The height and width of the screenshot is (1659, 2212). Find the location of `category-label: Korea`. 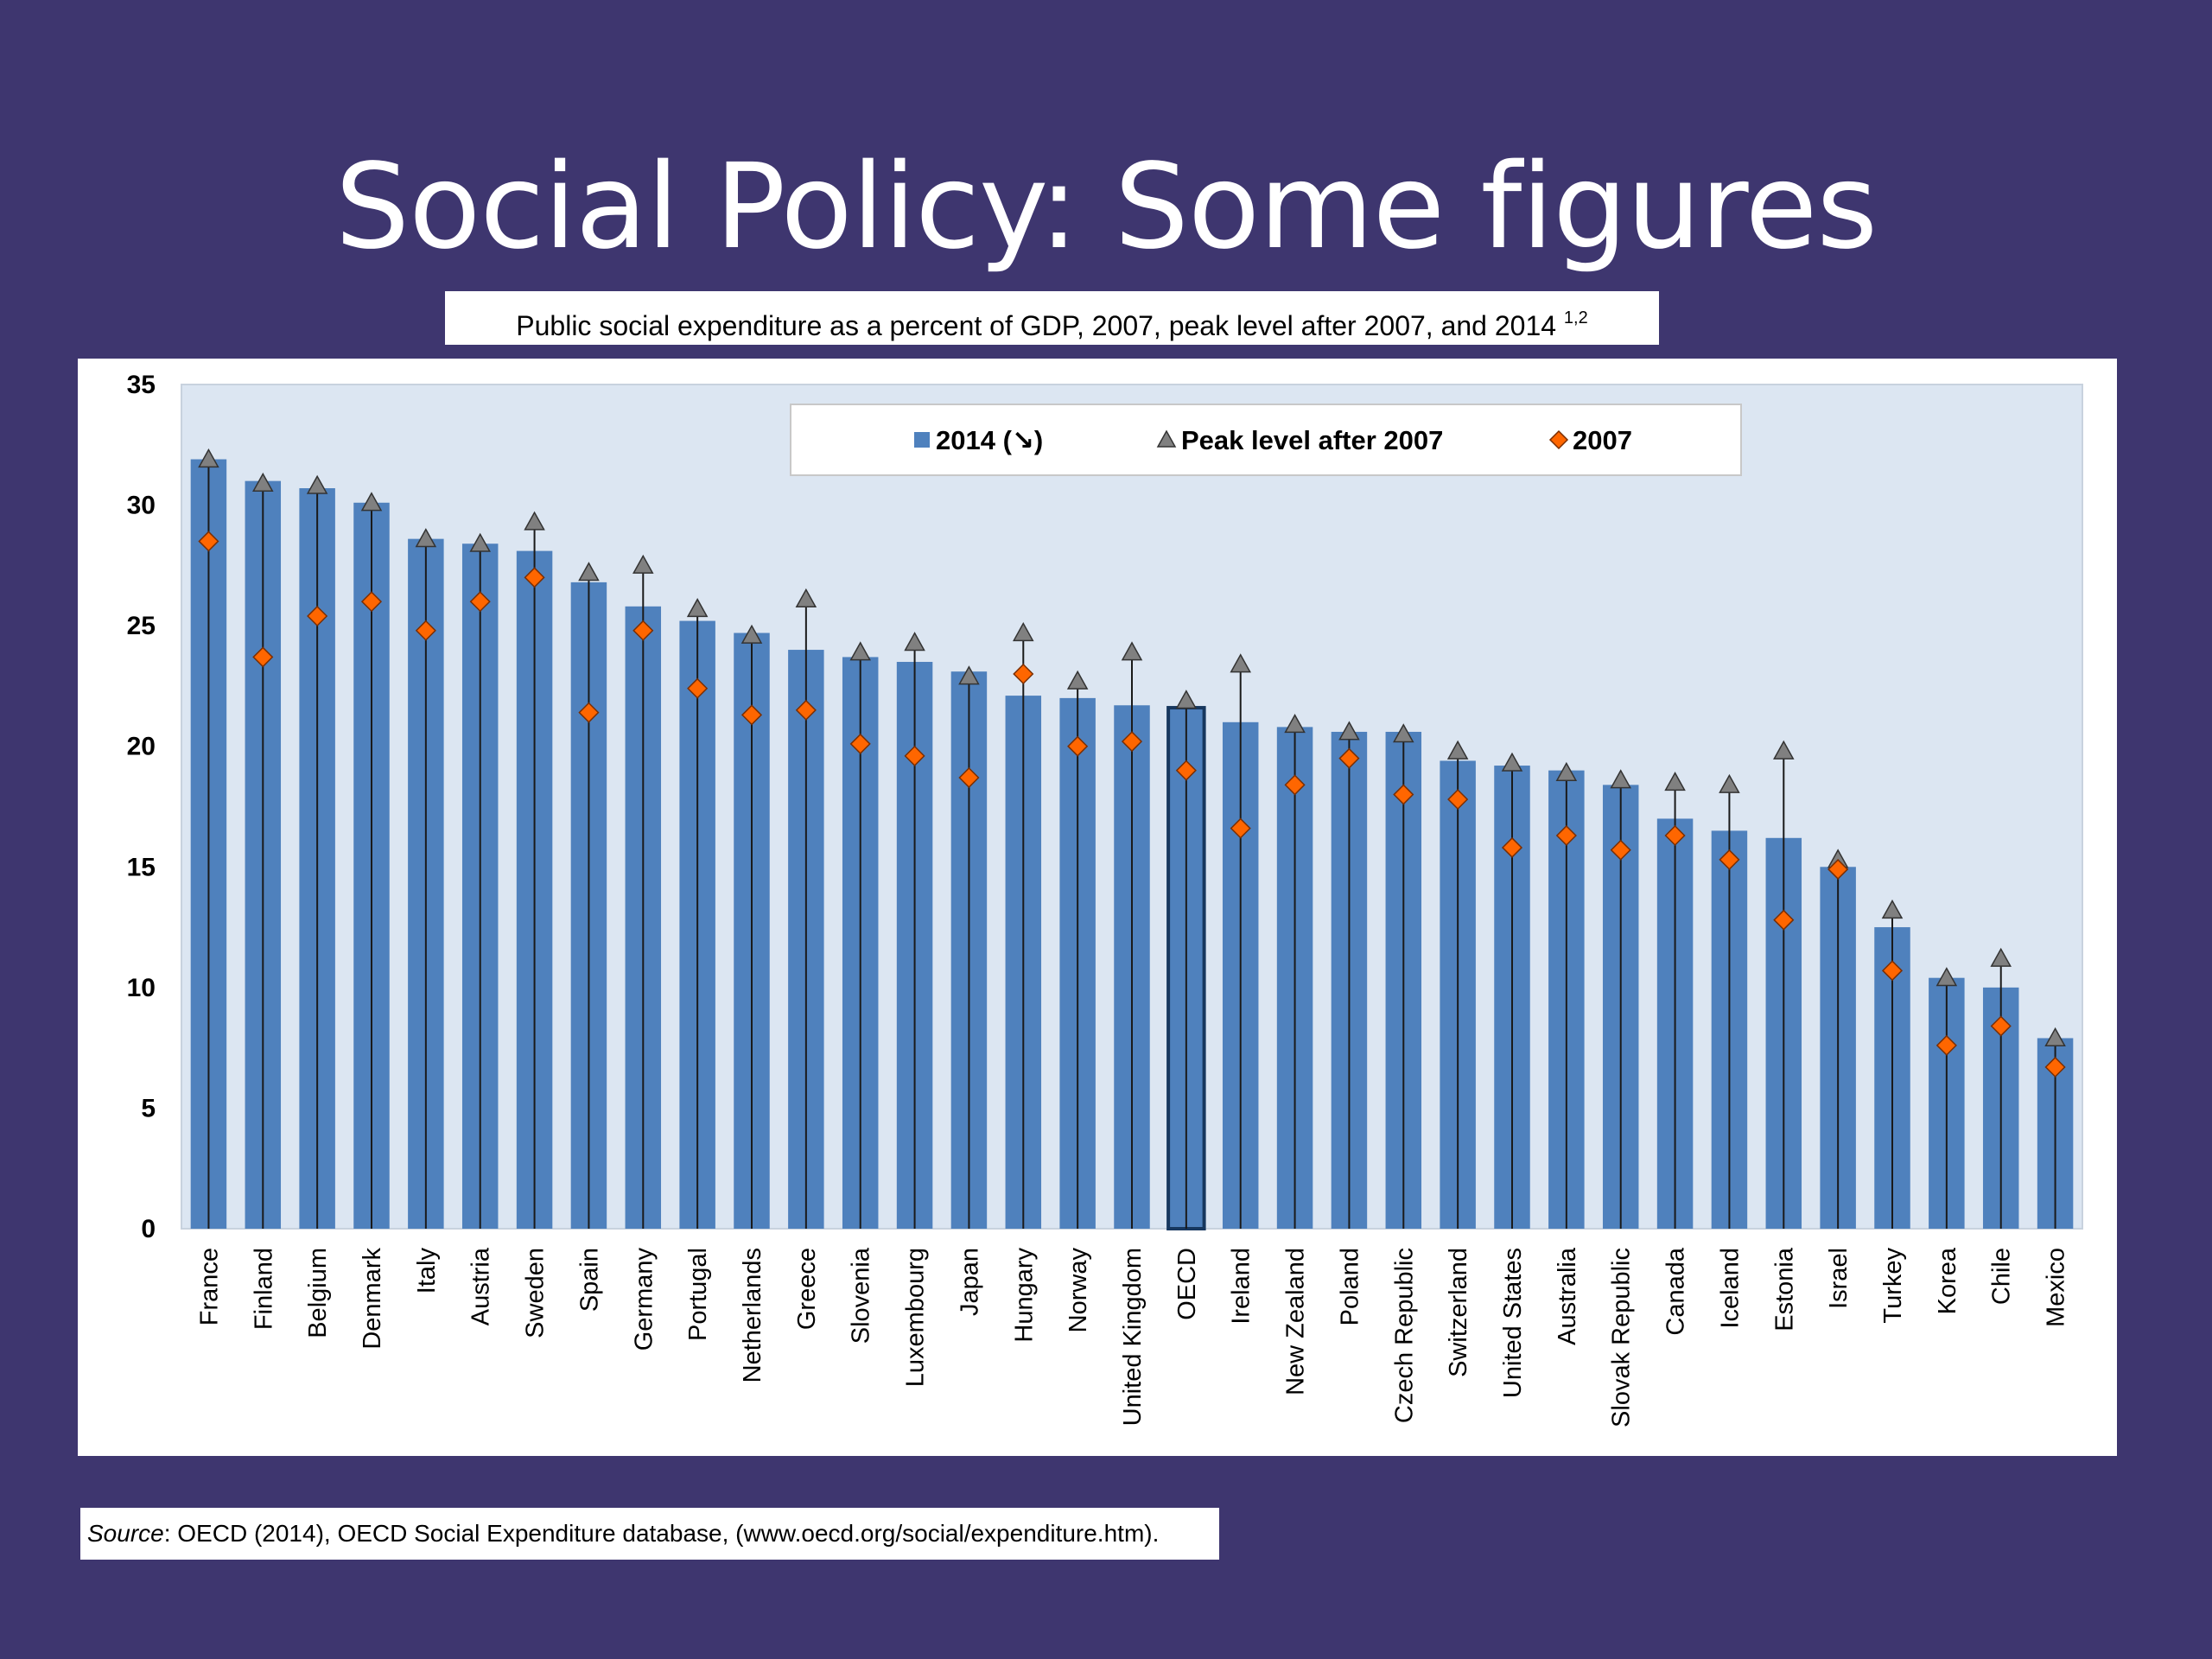

category-label: Korea is located at coordinates (1947, 1280).